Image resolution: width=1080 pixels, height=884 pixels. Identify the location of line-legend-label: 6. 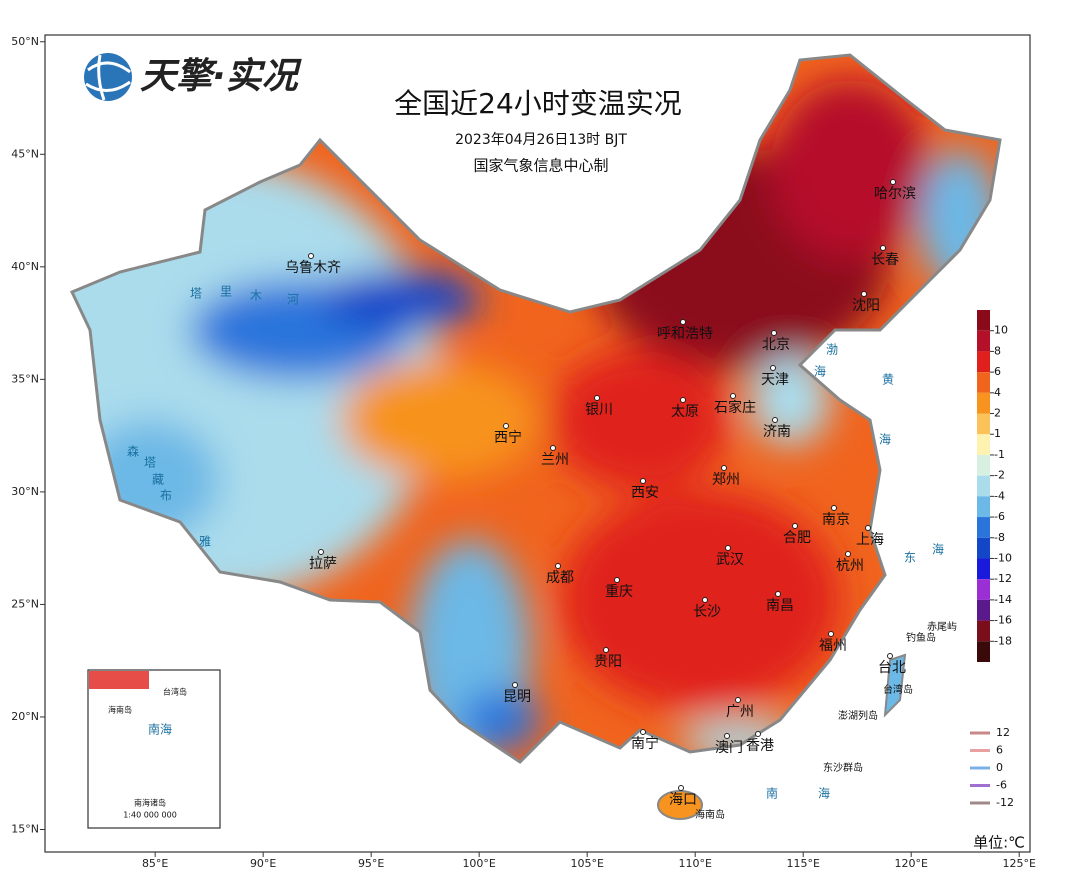
(999, 750).